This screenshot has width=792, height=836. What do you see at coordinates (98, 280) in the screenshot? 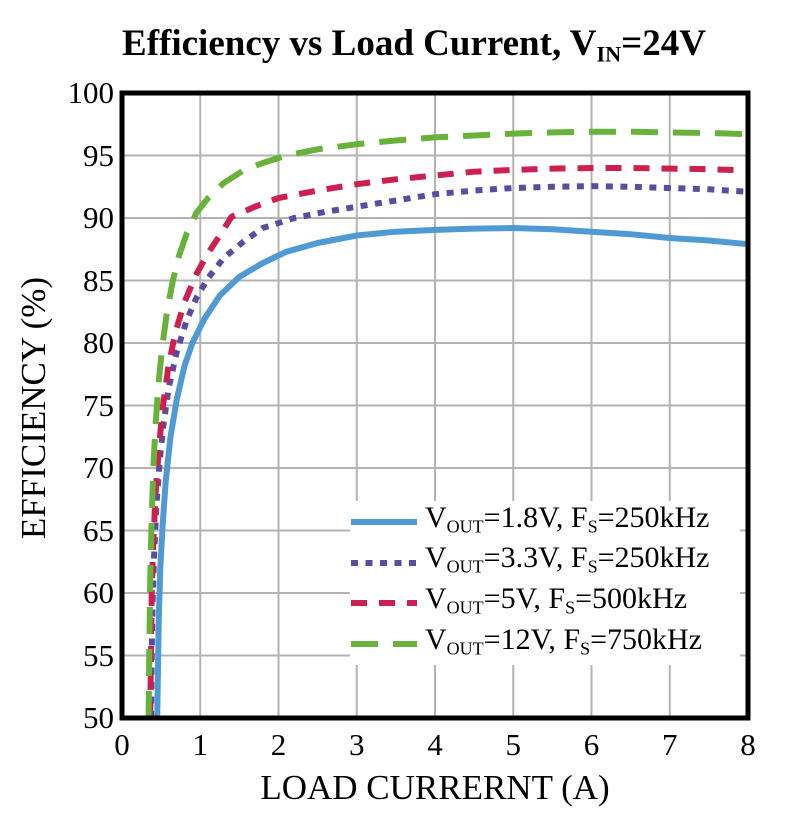
I see `y-tick-label: 85` at bounding box center [98, 280].